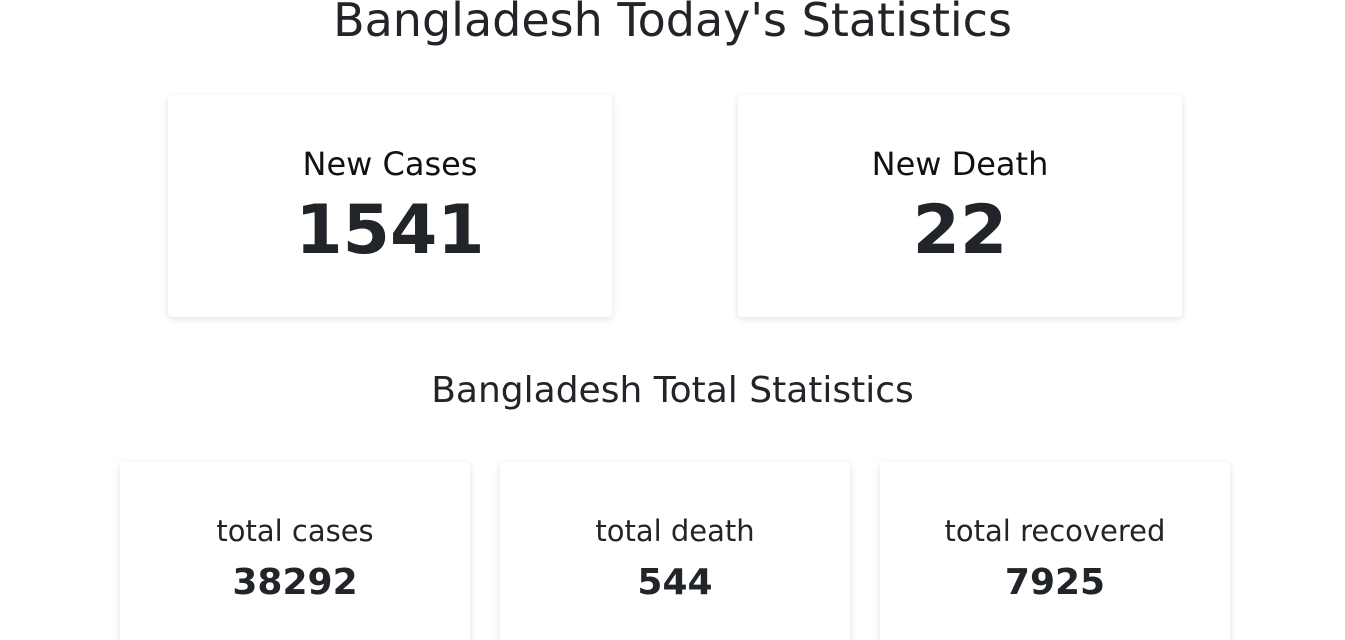 This screenshot has height=640, width=1345. Describe the element at coordinates (960, 230) in the screenshot. I see `new-death-value: 22` at that location.